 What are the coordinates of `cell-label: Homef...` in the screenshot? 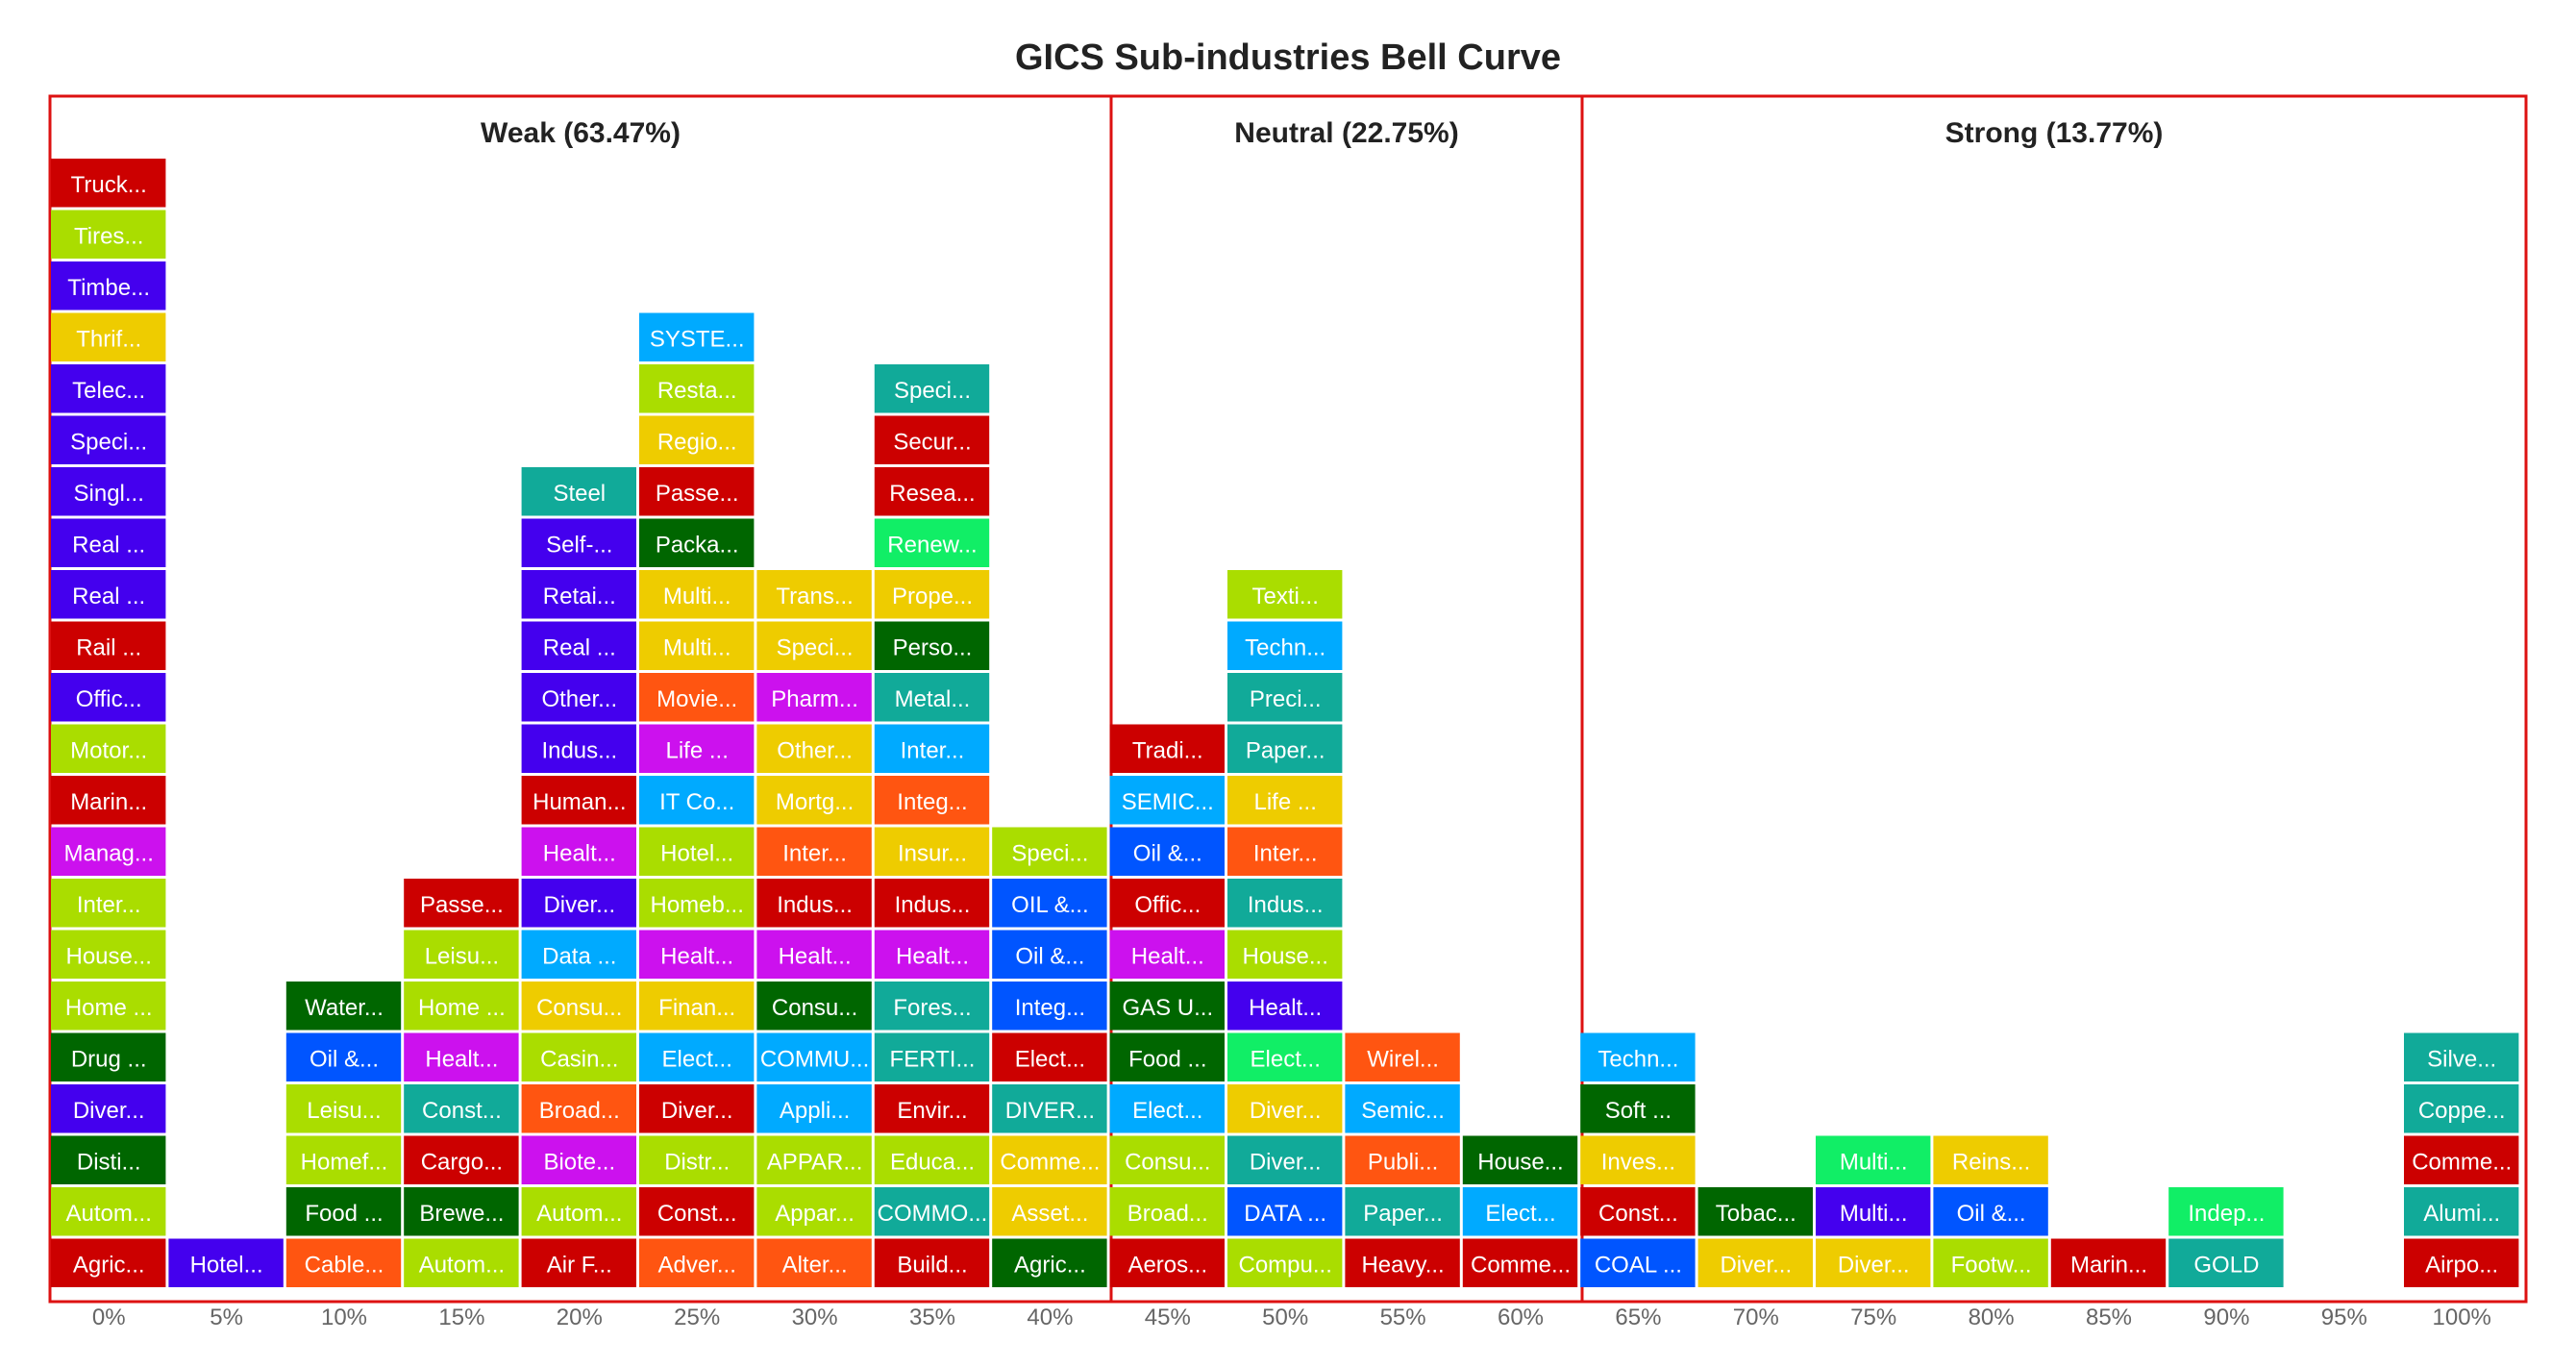 It's located at (344, 1162).